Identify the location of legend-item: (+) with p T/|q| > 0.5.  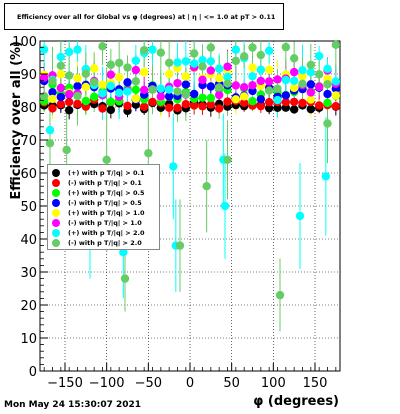
(104, 193).